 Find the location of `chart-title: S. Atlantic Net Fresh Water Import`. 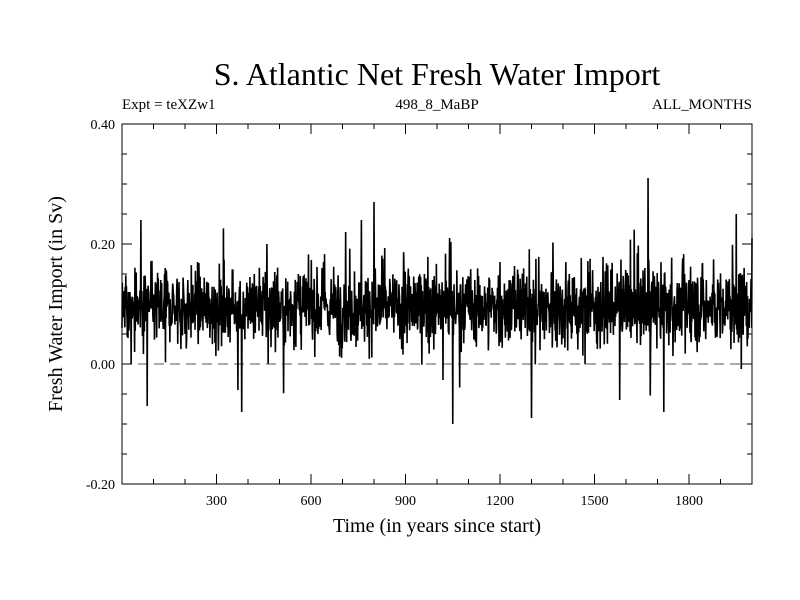

chart-title: S. Atlantic Net Fresh Water Import is located at coordinates (437, 74).